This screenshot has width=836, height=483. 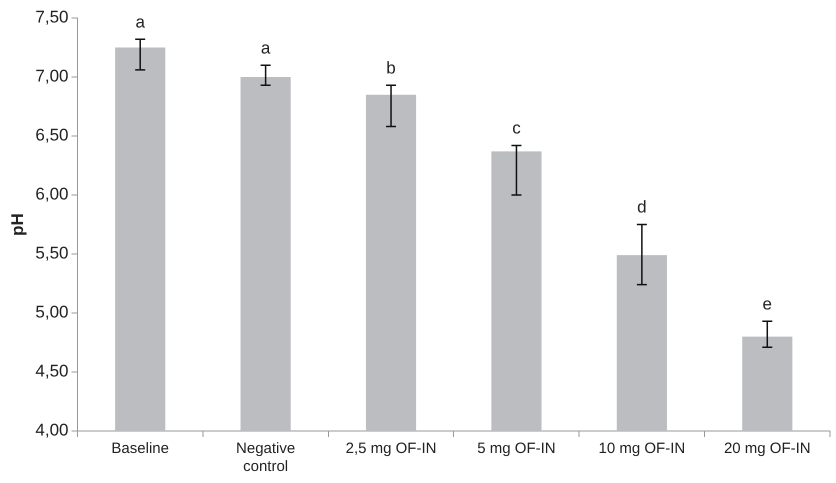 What do you see at coordinates (51, 371) in the screenshot?
I see `y-tick-label: 4,50` at bounding box center [51, 371].